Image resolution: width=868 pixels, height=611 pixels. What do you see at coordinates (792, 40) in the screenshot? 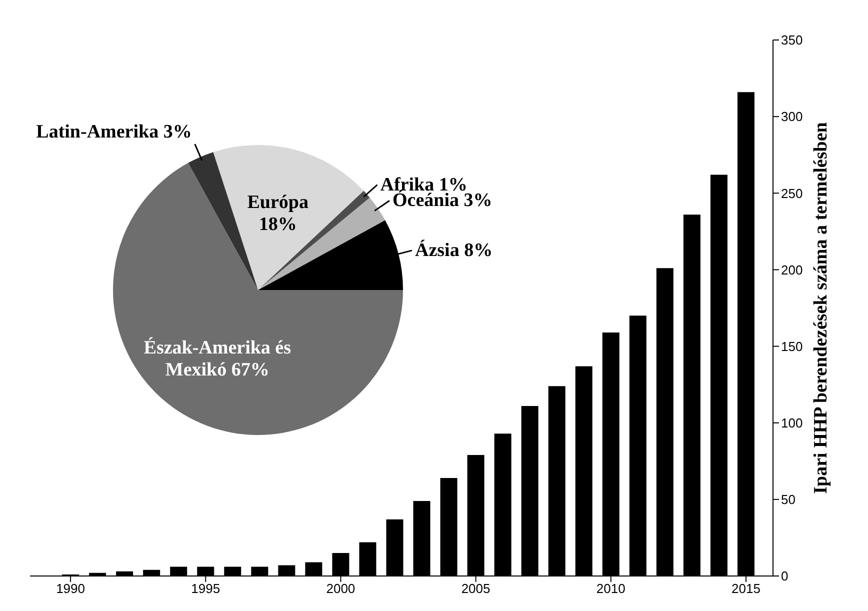
I see `y-tick-label: 350` at bounding box center [792, 40].